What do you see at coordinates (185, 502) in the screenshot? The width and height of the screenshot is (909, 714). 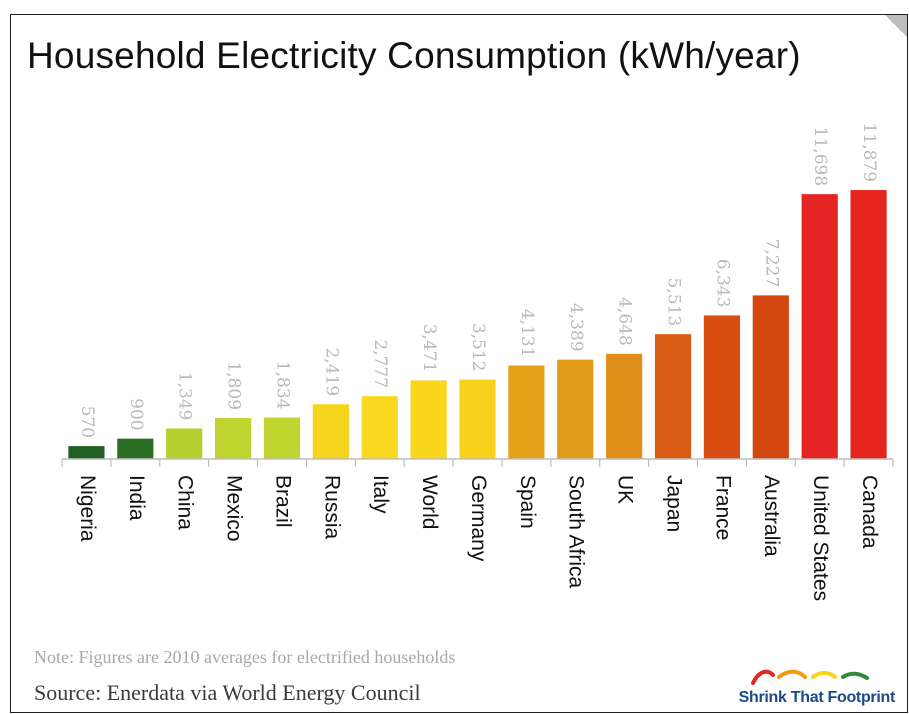 I see `category-label: China` at bounding box center [185, 502].